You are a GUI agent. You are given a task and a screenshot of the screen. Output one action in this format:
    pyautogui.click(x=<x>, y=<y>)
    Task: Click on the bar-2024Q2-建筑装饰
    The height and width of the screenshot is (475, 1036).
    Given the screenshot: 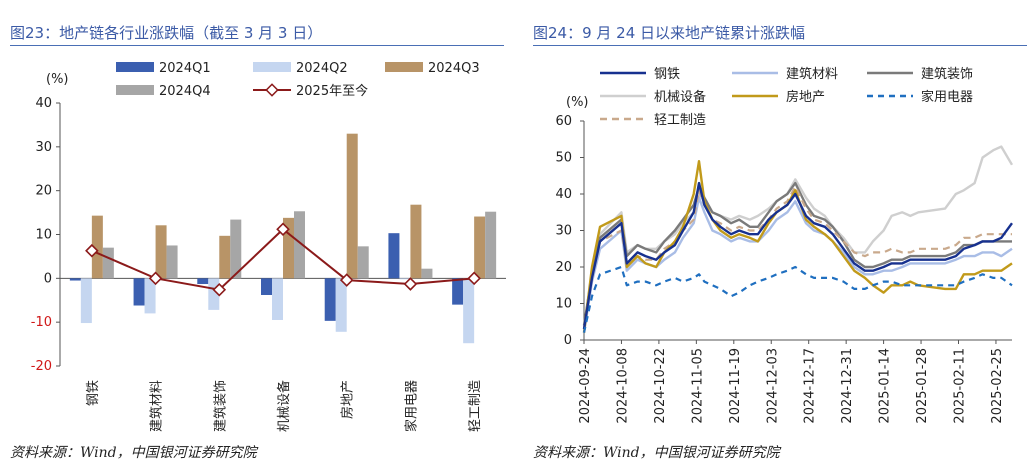 What is the action you would take?
    pyautogui.click(x=214, y=294)
    